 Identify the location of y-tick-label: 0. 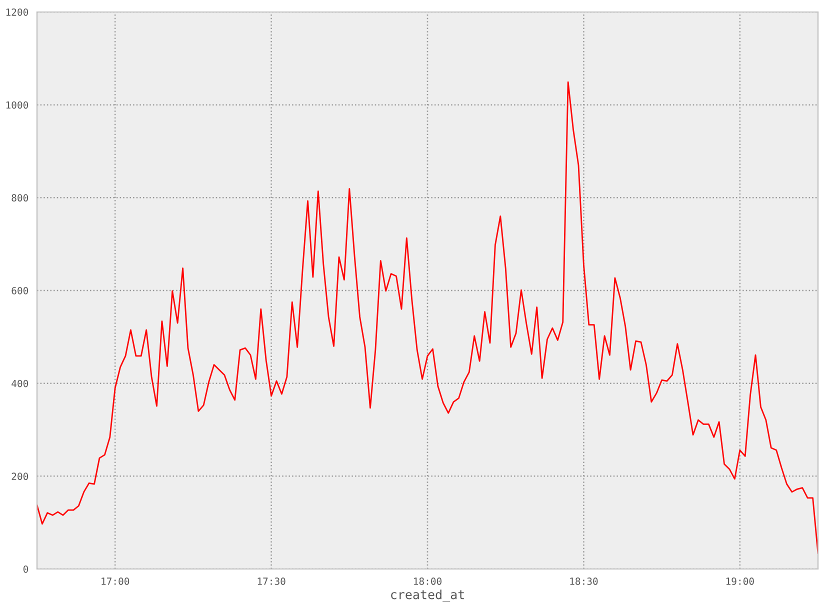
(25, 569).